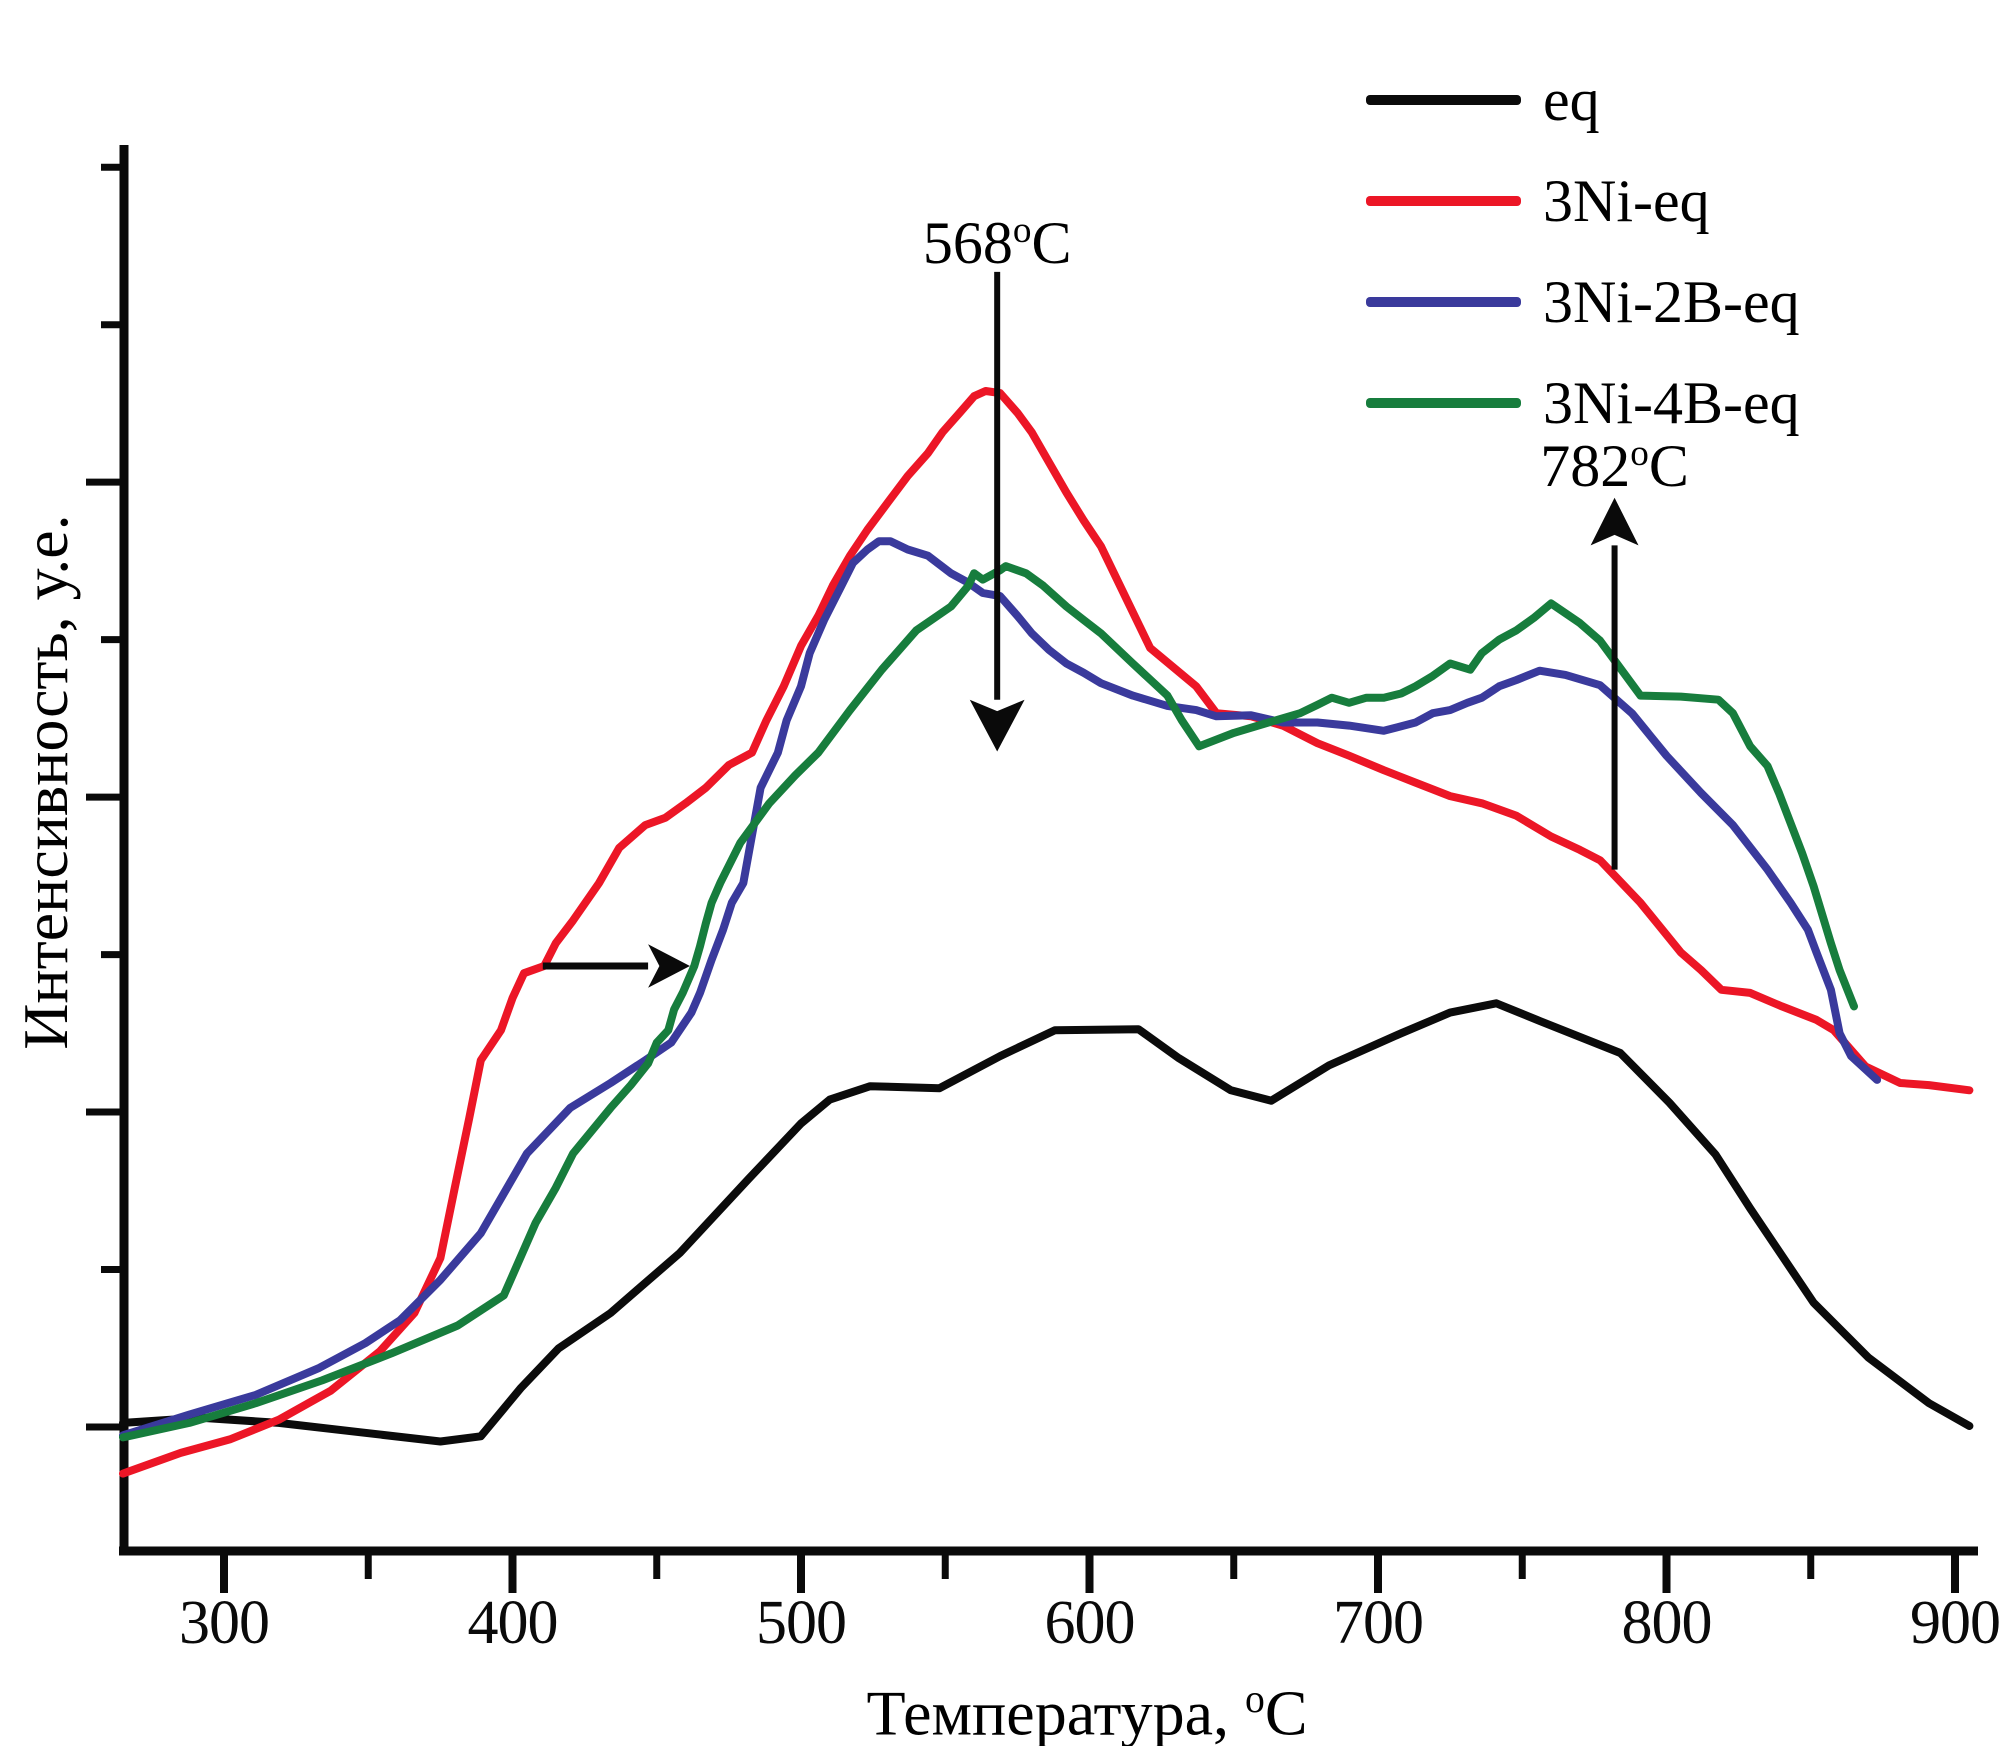 The width and height of the screenshot is (2008, 1746). Describe the element at coordinates (1614, 466) in the screenshot. I see `annotation-label-782c: 782oC` at that location.